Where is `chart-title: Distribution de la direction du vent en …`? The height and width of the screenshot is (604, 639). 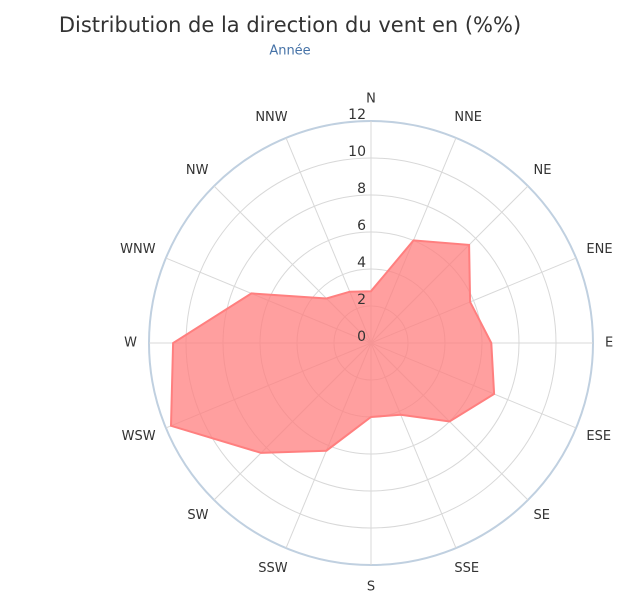
chart-title: Distribution de la direction du vent en … is located at coordinates (290, 25).